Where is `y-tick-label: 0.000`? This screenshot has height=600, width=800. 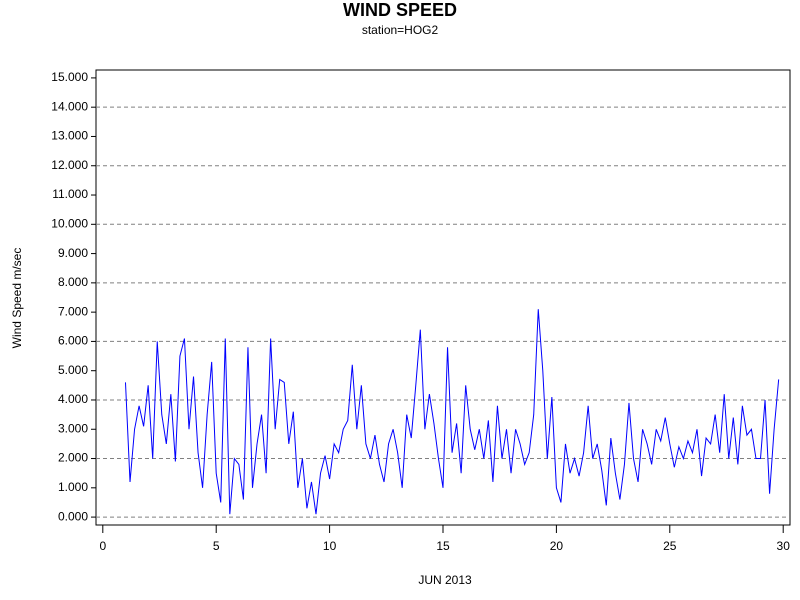
y-tick-label: 0.000 is located at coordinates (73, 516).